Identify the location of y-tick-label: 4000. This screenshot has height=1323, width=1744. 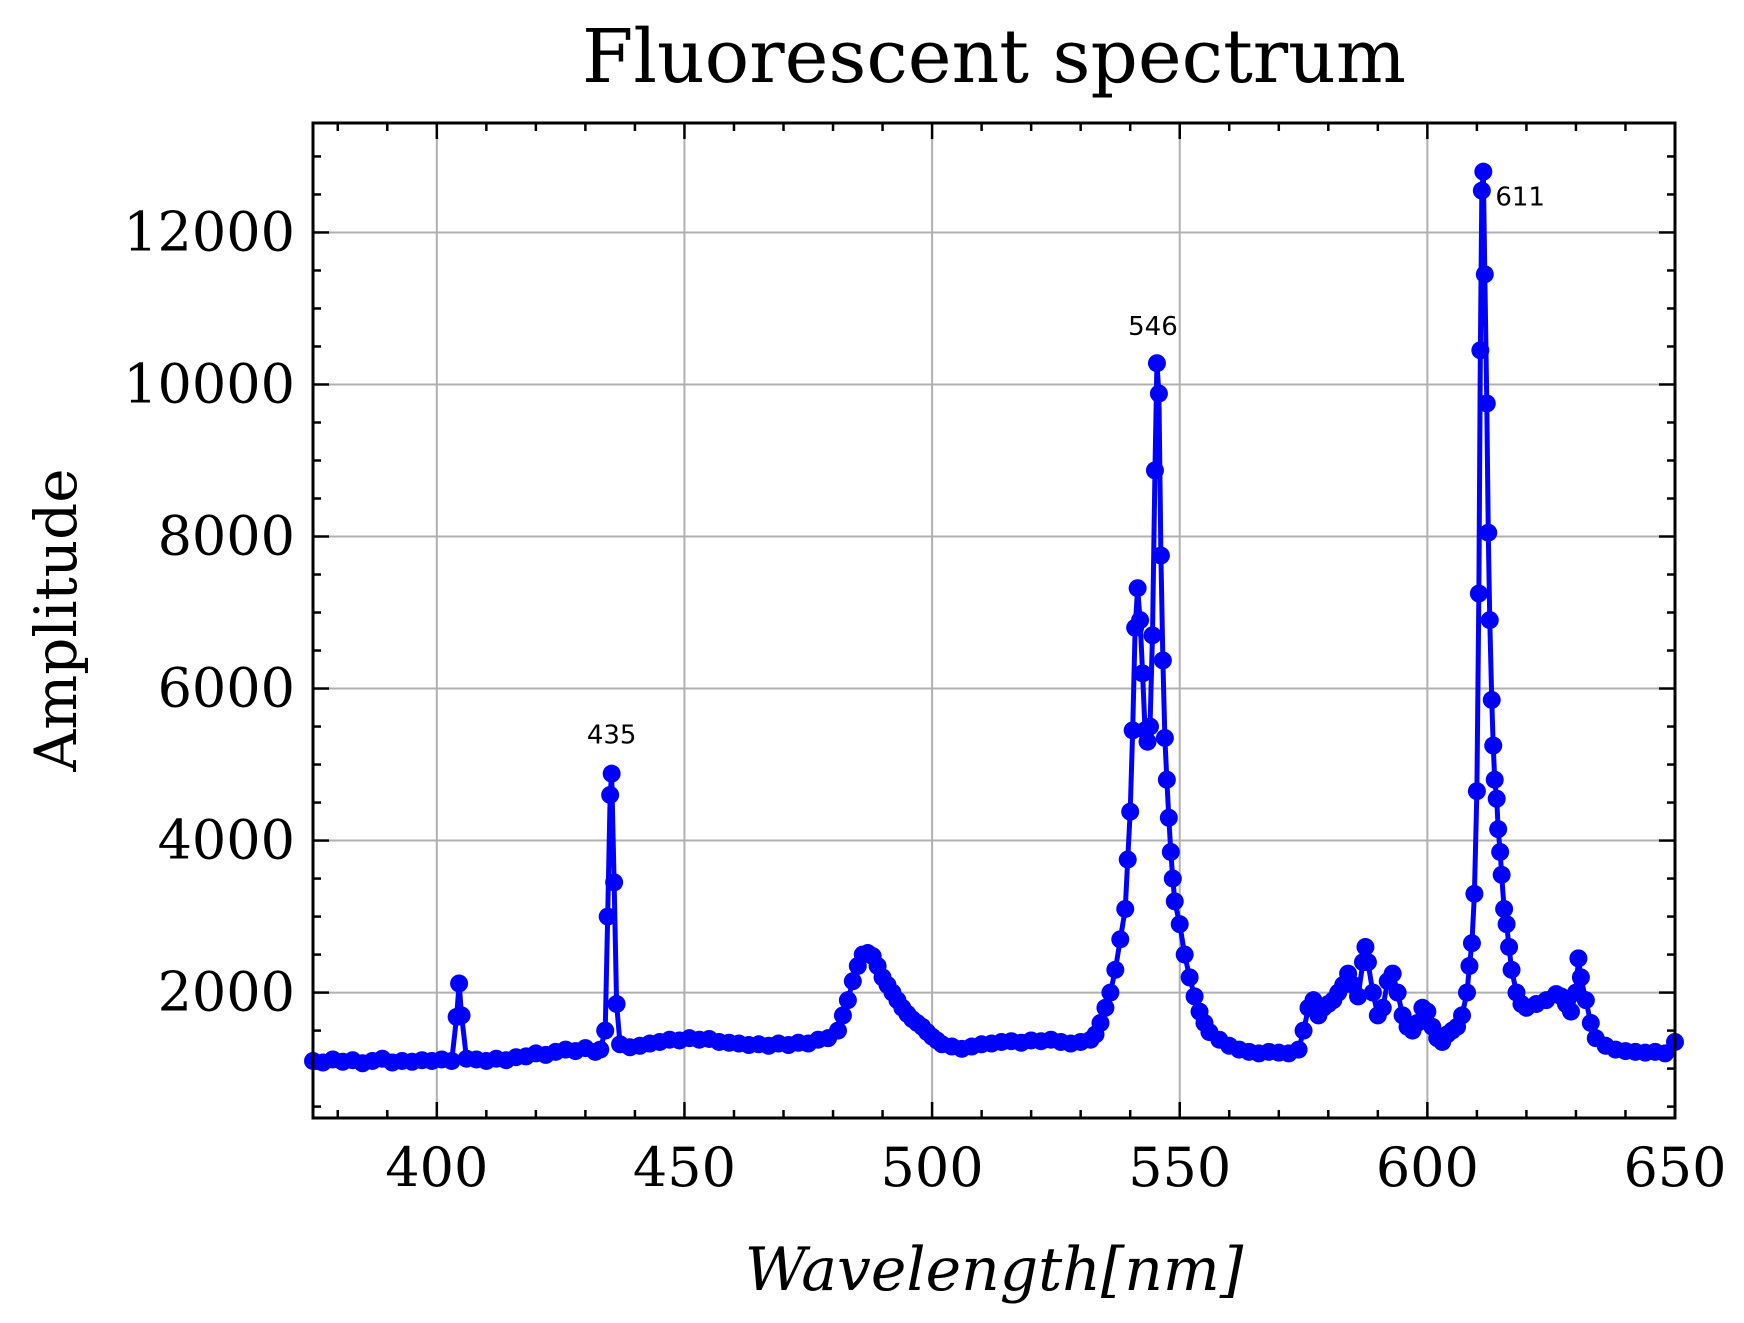
(226, 840).